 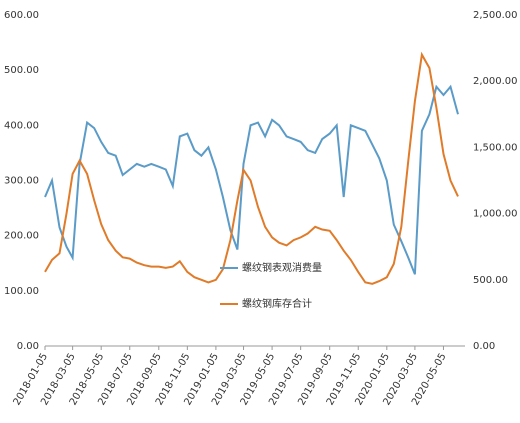 What do you see at coordinates (21, 181) in the screenshot?
I see `y-tick-label: 300.00` at bounding box center [21, 181].